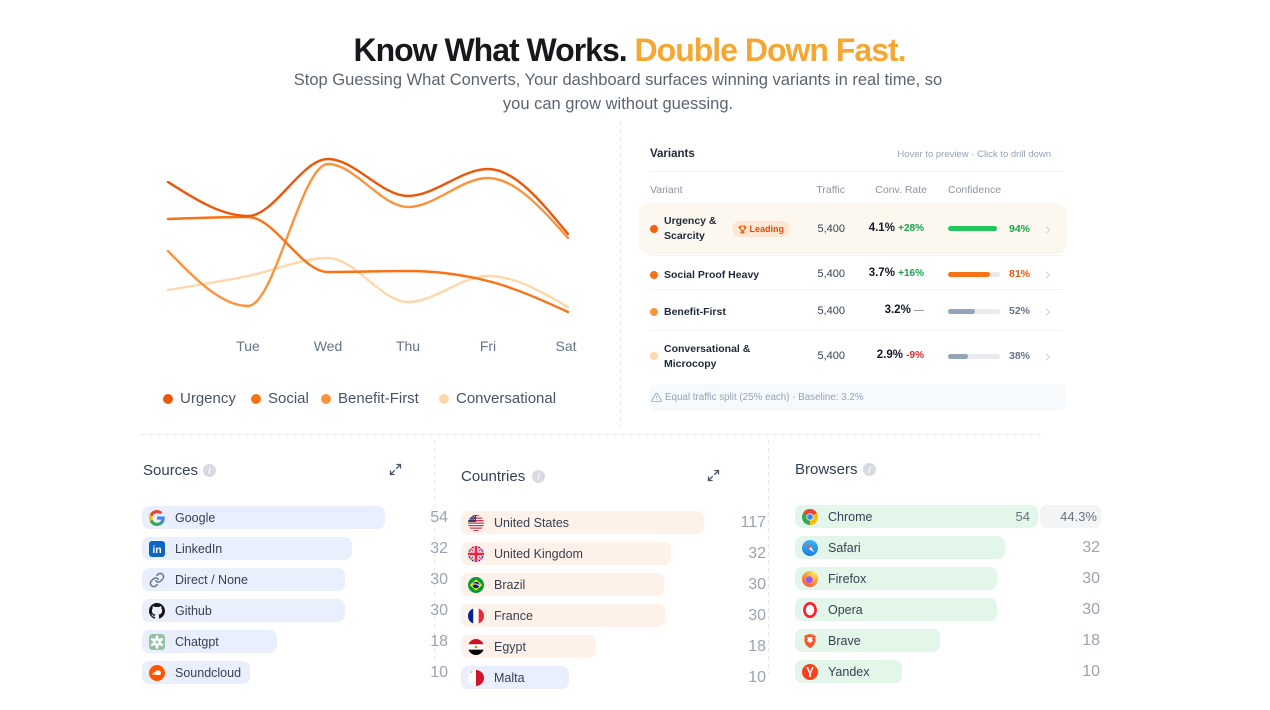 This screenshot has height=710, width=1270. What do you see at coordinates (156, 550) in the screenshot?
I see `svg-text: in` at bounding box center [156, 550].